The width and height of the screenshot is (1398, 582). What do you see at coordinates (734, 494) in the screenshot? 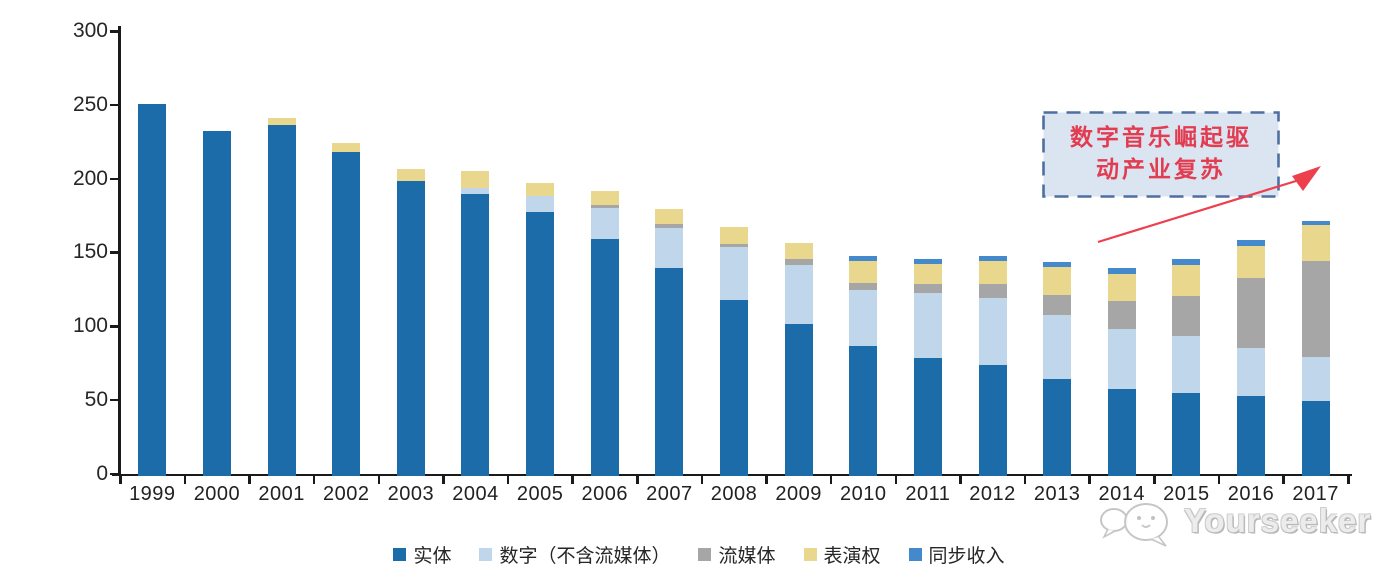
I see `x-tick-label: 2008` at bounding box center [734, 494].